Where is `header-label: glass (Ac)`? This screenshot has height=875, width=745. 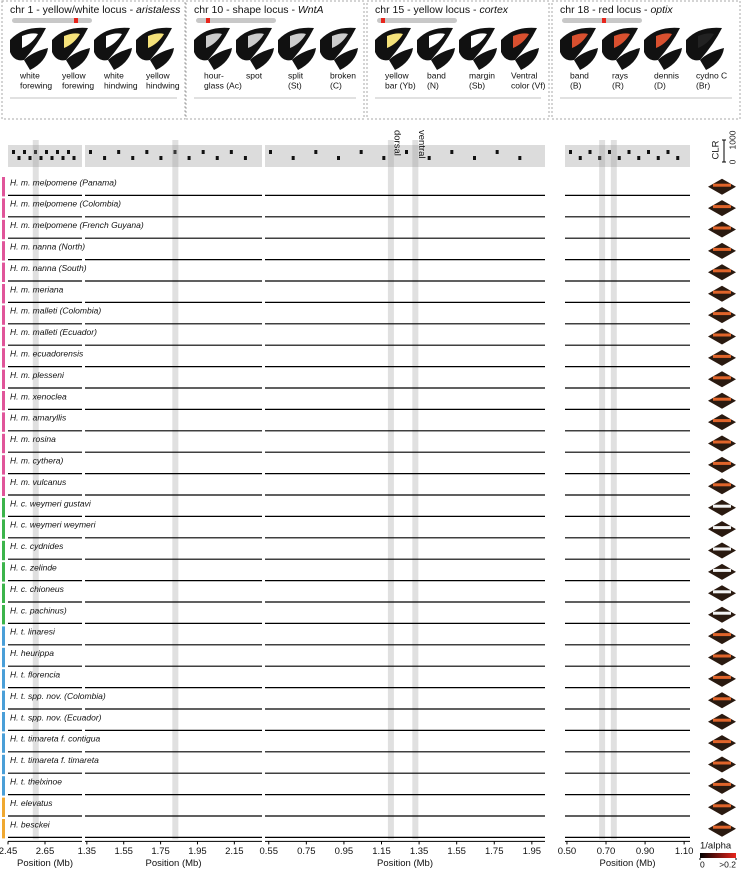
header-label: glass (Ac) is located at coordinates (223, 85).